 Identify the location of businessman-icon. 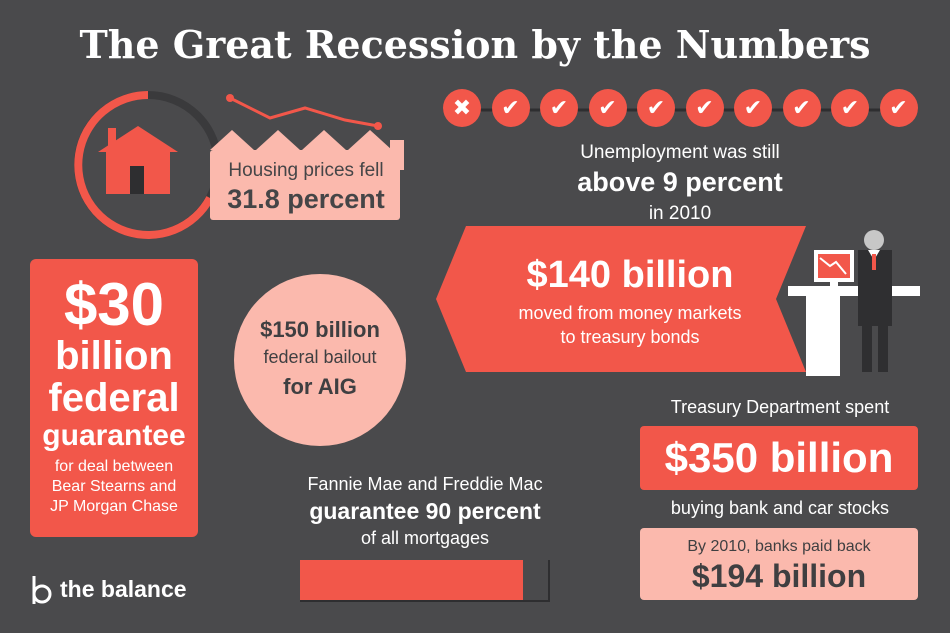
(854, 303).